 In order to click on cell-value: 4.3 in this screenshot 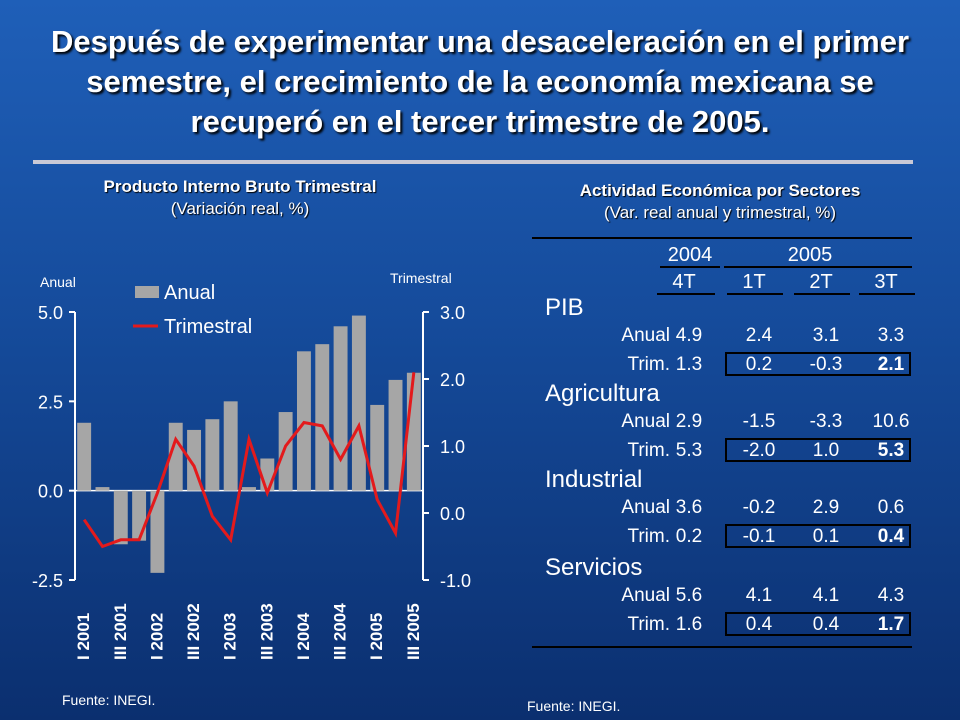, I will do `click(891, 595)`.